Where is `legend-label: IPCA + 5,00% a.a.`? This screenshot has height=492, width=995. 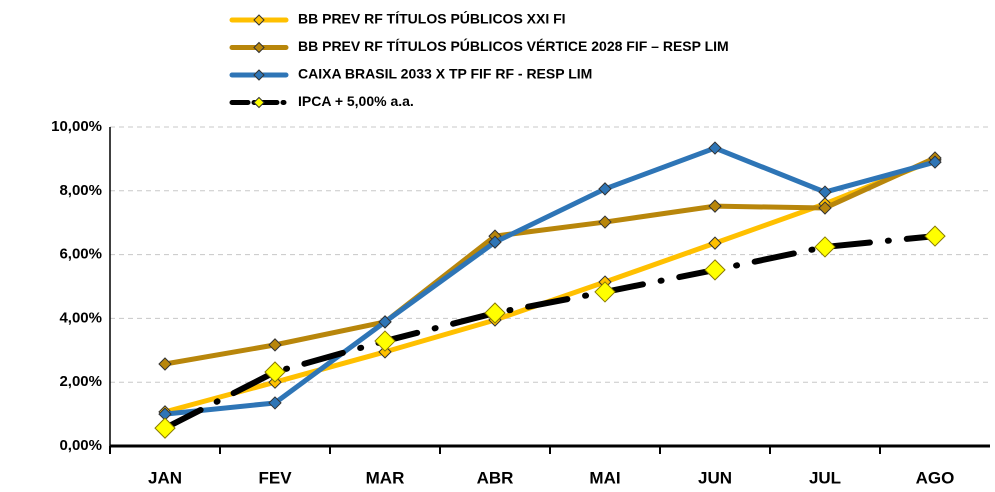 legend-label: IPCA + 5,00% a.a. is located at coordinates (356, 101).